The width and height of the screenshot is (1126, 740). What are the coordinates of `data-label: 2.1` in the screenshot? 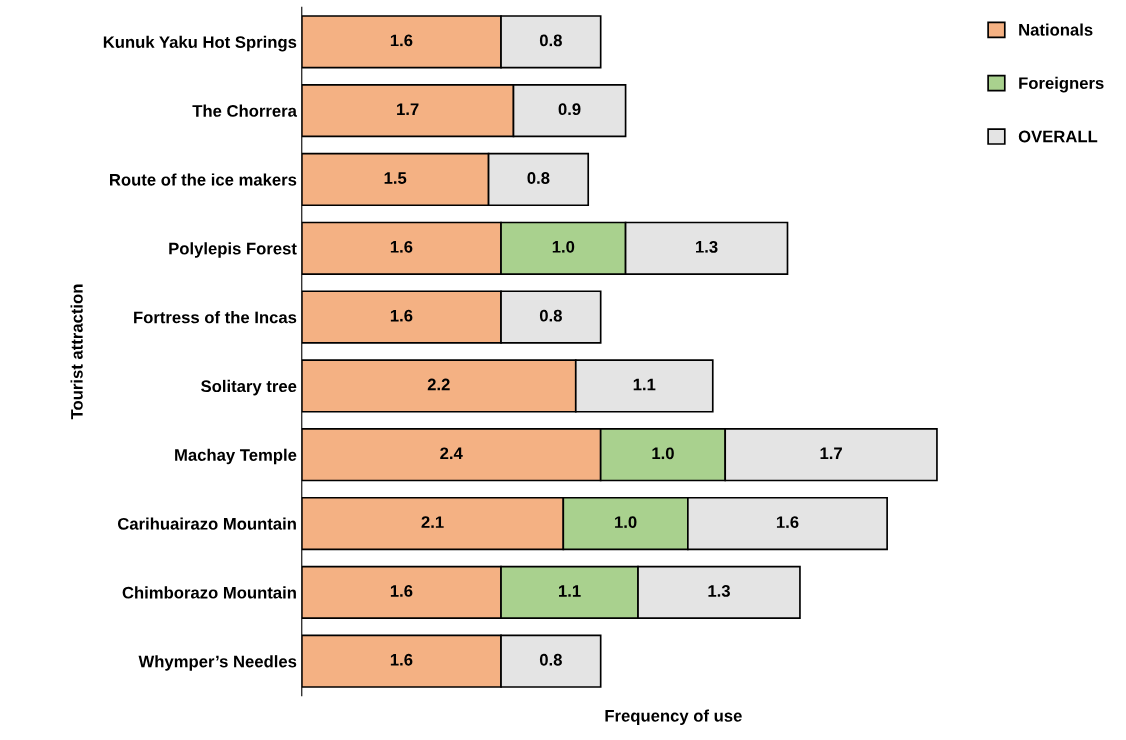 It's located at (432, 522).